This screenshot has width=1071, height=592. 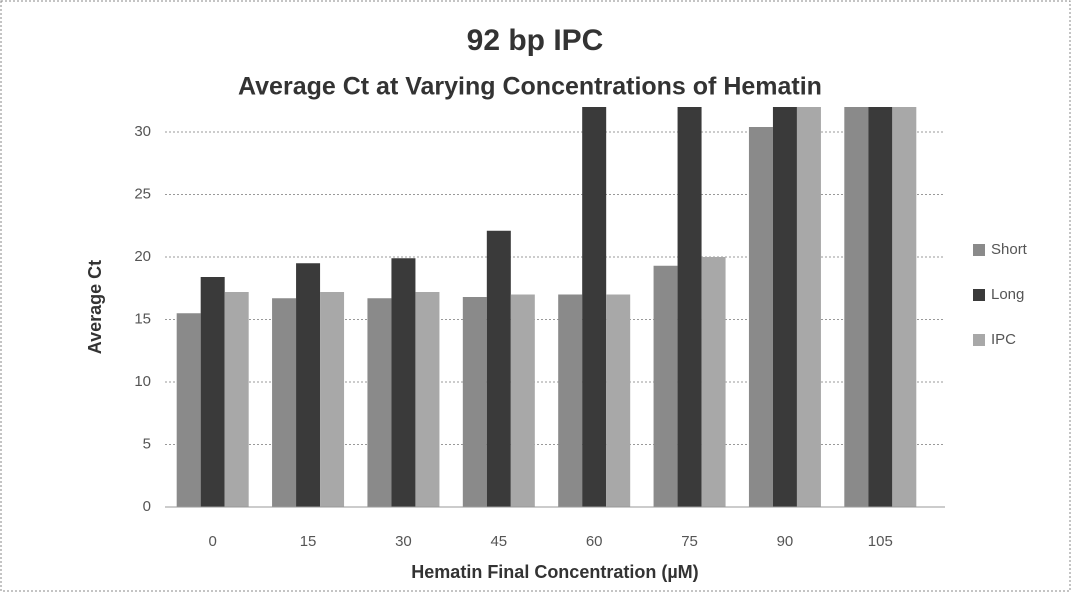 I want to click on legend-label: Long, so click(x=1007, y=294).